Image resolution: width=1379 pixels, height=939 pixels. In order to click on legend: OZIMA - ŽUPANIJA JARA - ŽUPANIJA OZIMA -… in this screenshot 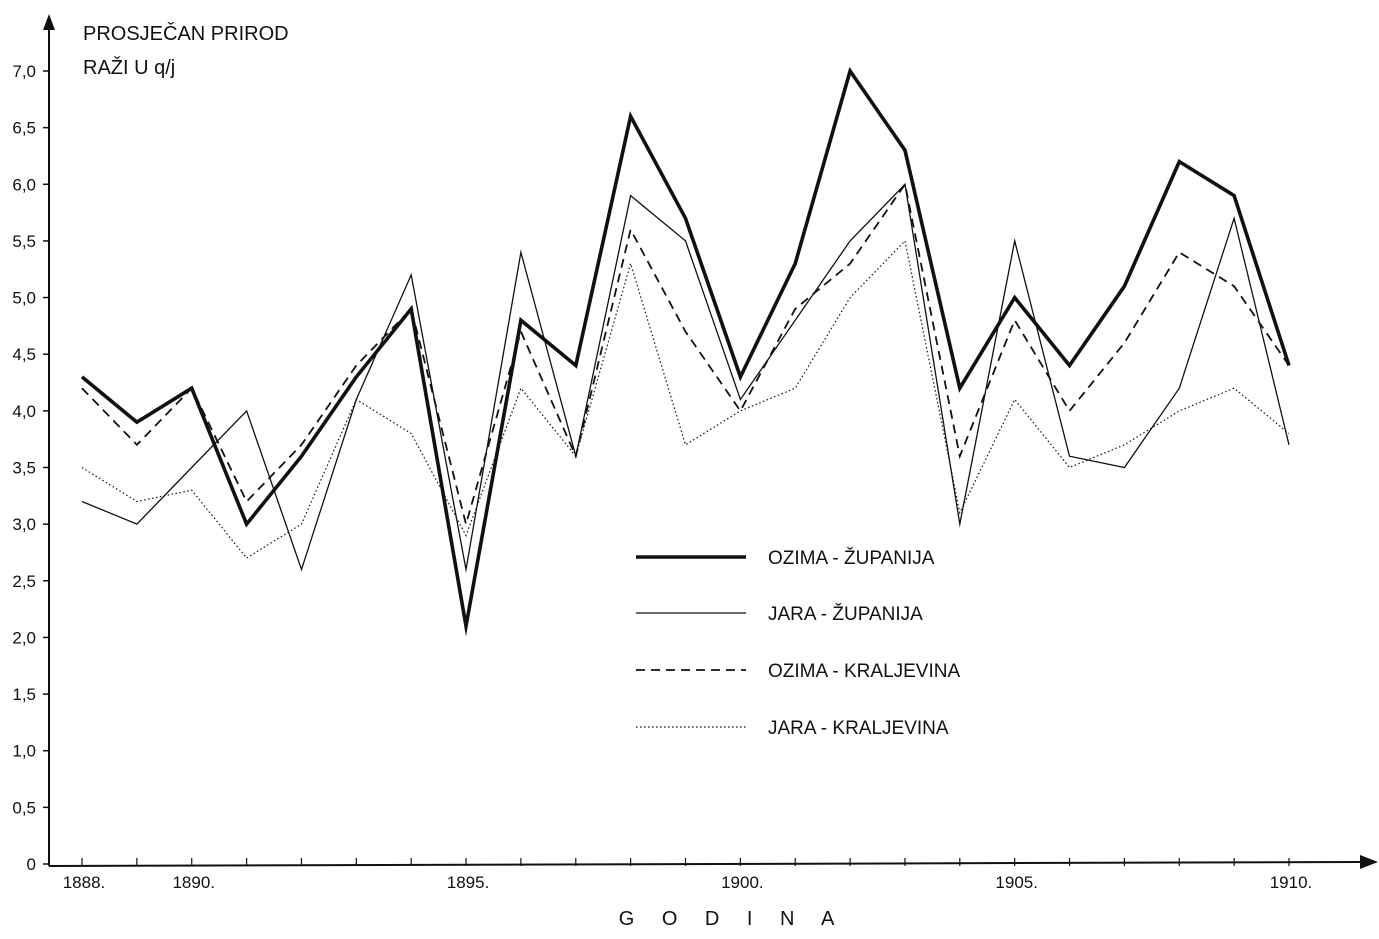, I will do `click(798, 643)`.